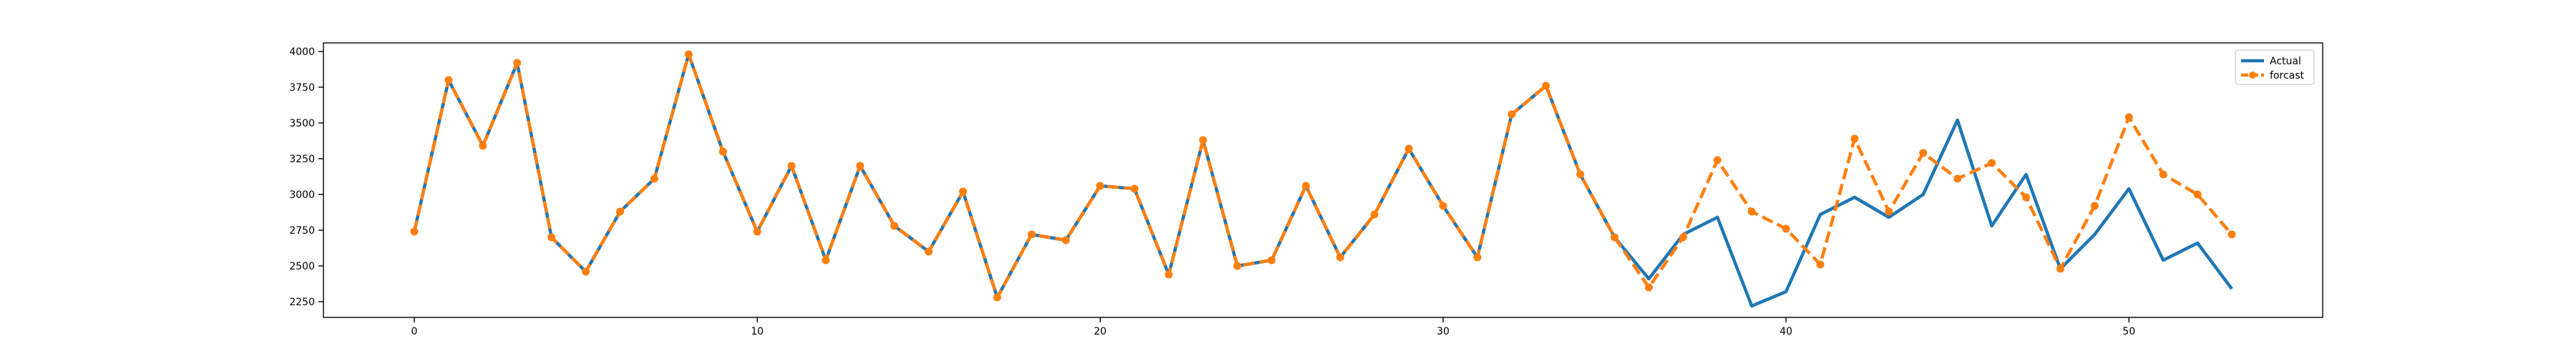 This screenshot has height=361, width=2576. I want to click on x-tick-label: 20, so click(1100, 331).